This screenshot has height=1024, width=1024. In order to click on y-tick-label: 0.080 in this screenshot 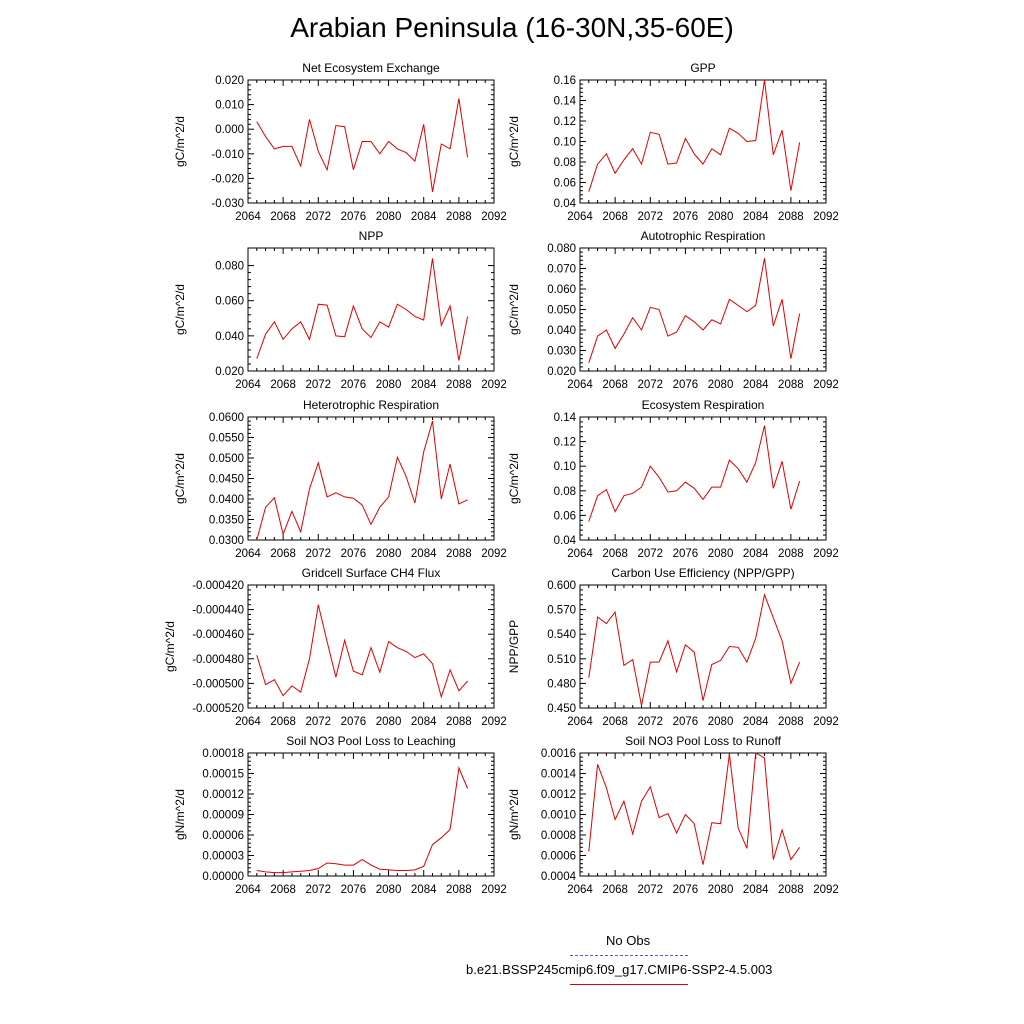, I will do `click(229, 267)`.